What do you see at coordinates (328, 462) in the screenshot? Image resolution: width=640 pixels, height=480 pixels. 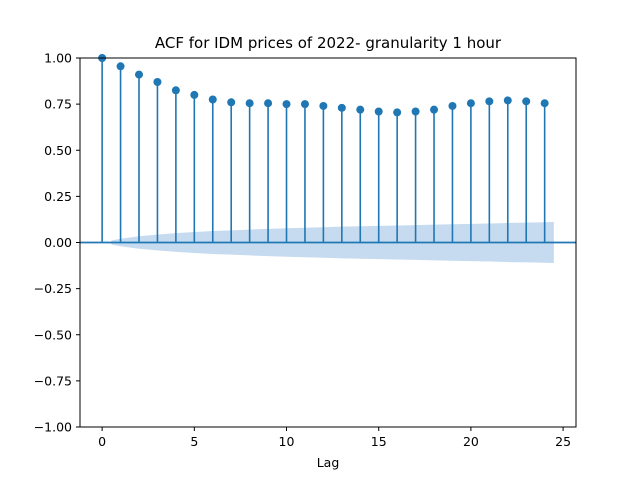 I see `x-axis-label: Lag` at bounding box center [328, 462].